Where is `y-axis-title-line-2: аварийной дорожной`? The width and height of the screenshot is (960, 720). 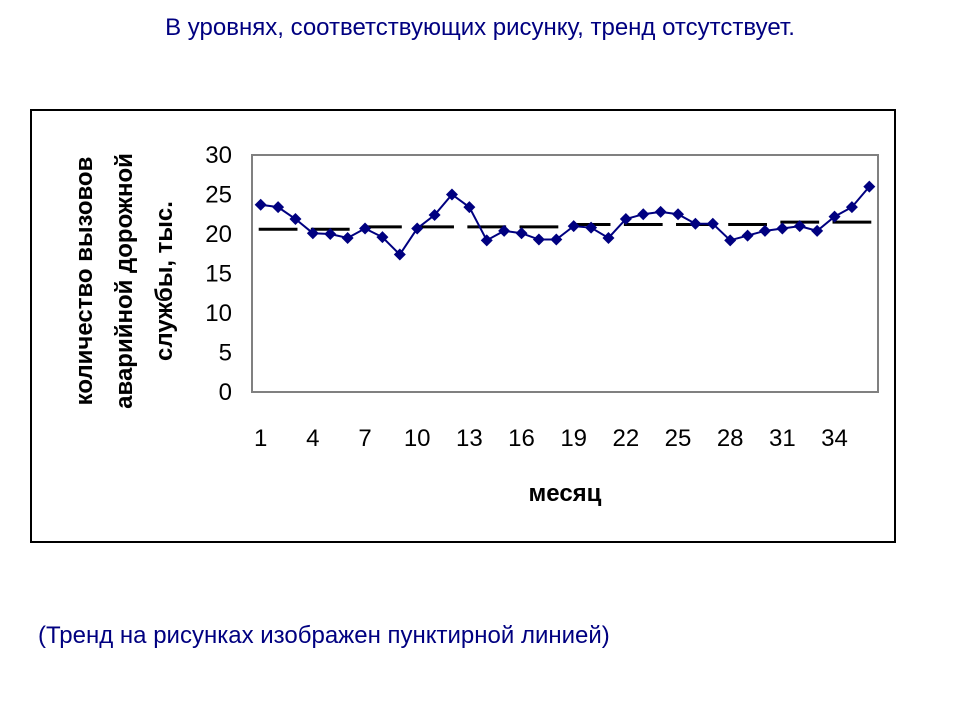
y-axis-title-line-2: аварийной дорожной is located at coordinates (124, 281).